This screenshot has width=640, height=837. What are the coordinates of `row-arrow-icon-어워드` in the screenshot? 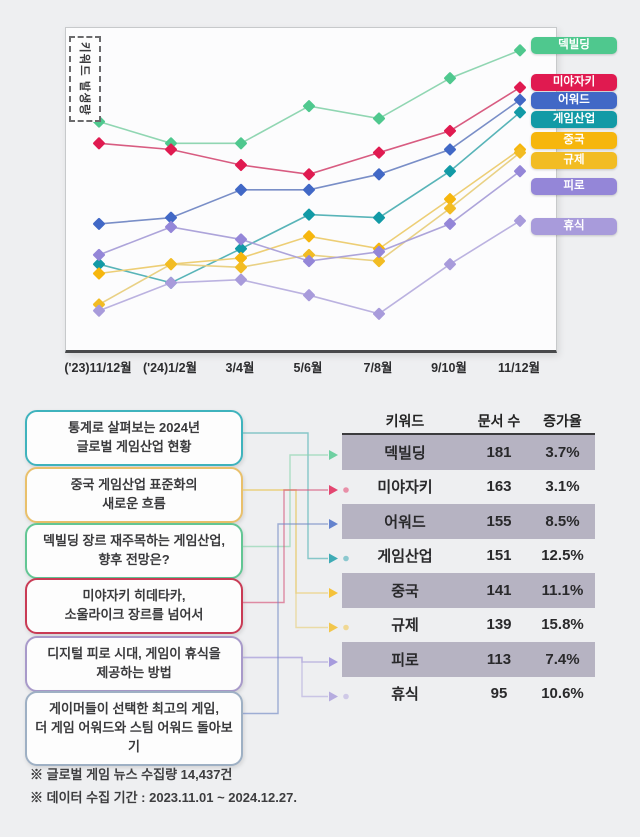 It's located at (333, 524).